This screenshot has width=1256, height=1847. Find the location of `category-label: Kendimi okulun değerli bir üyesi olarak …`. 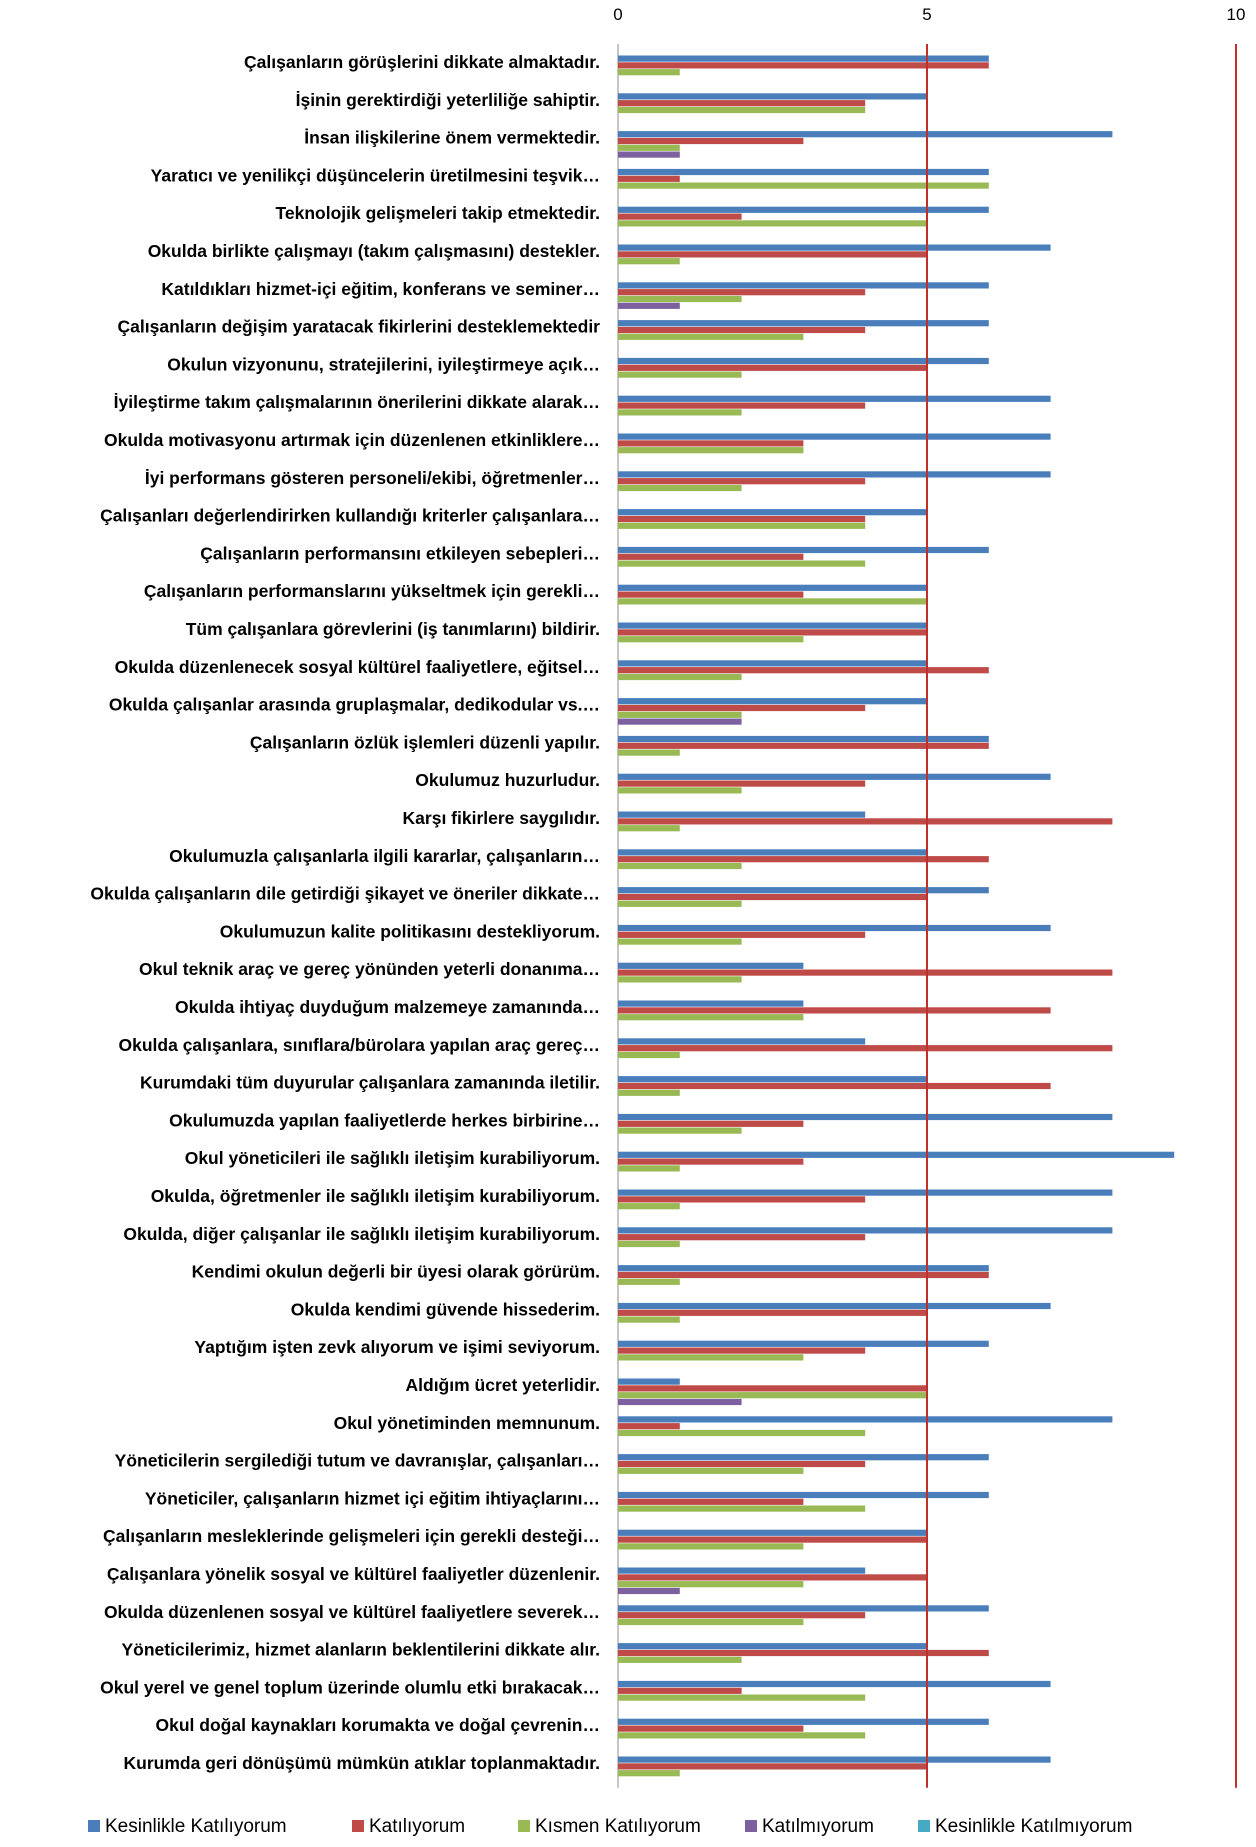

category-label: Kendimi okulun değerli bir üyesi olarak … is located at coordinates (396, 1272).